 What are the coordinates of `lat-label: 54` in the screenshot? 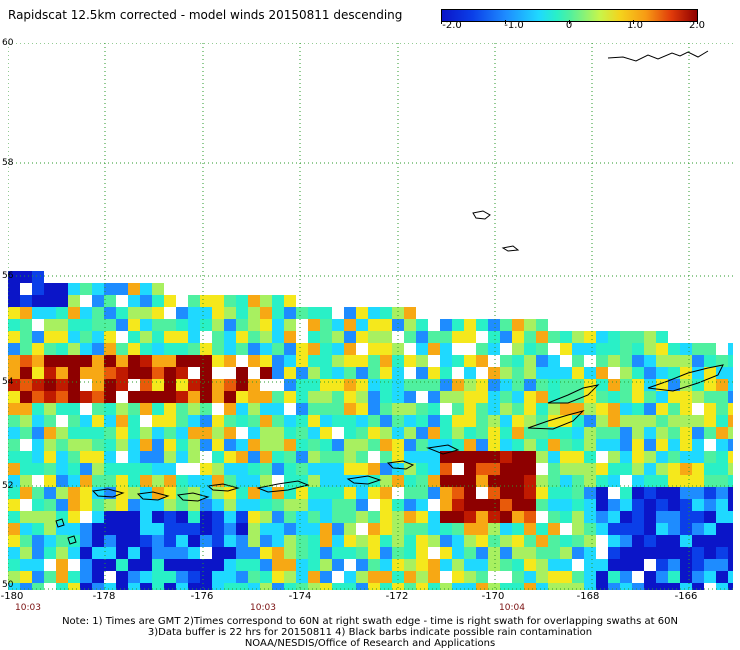 It's located at (8, 382).